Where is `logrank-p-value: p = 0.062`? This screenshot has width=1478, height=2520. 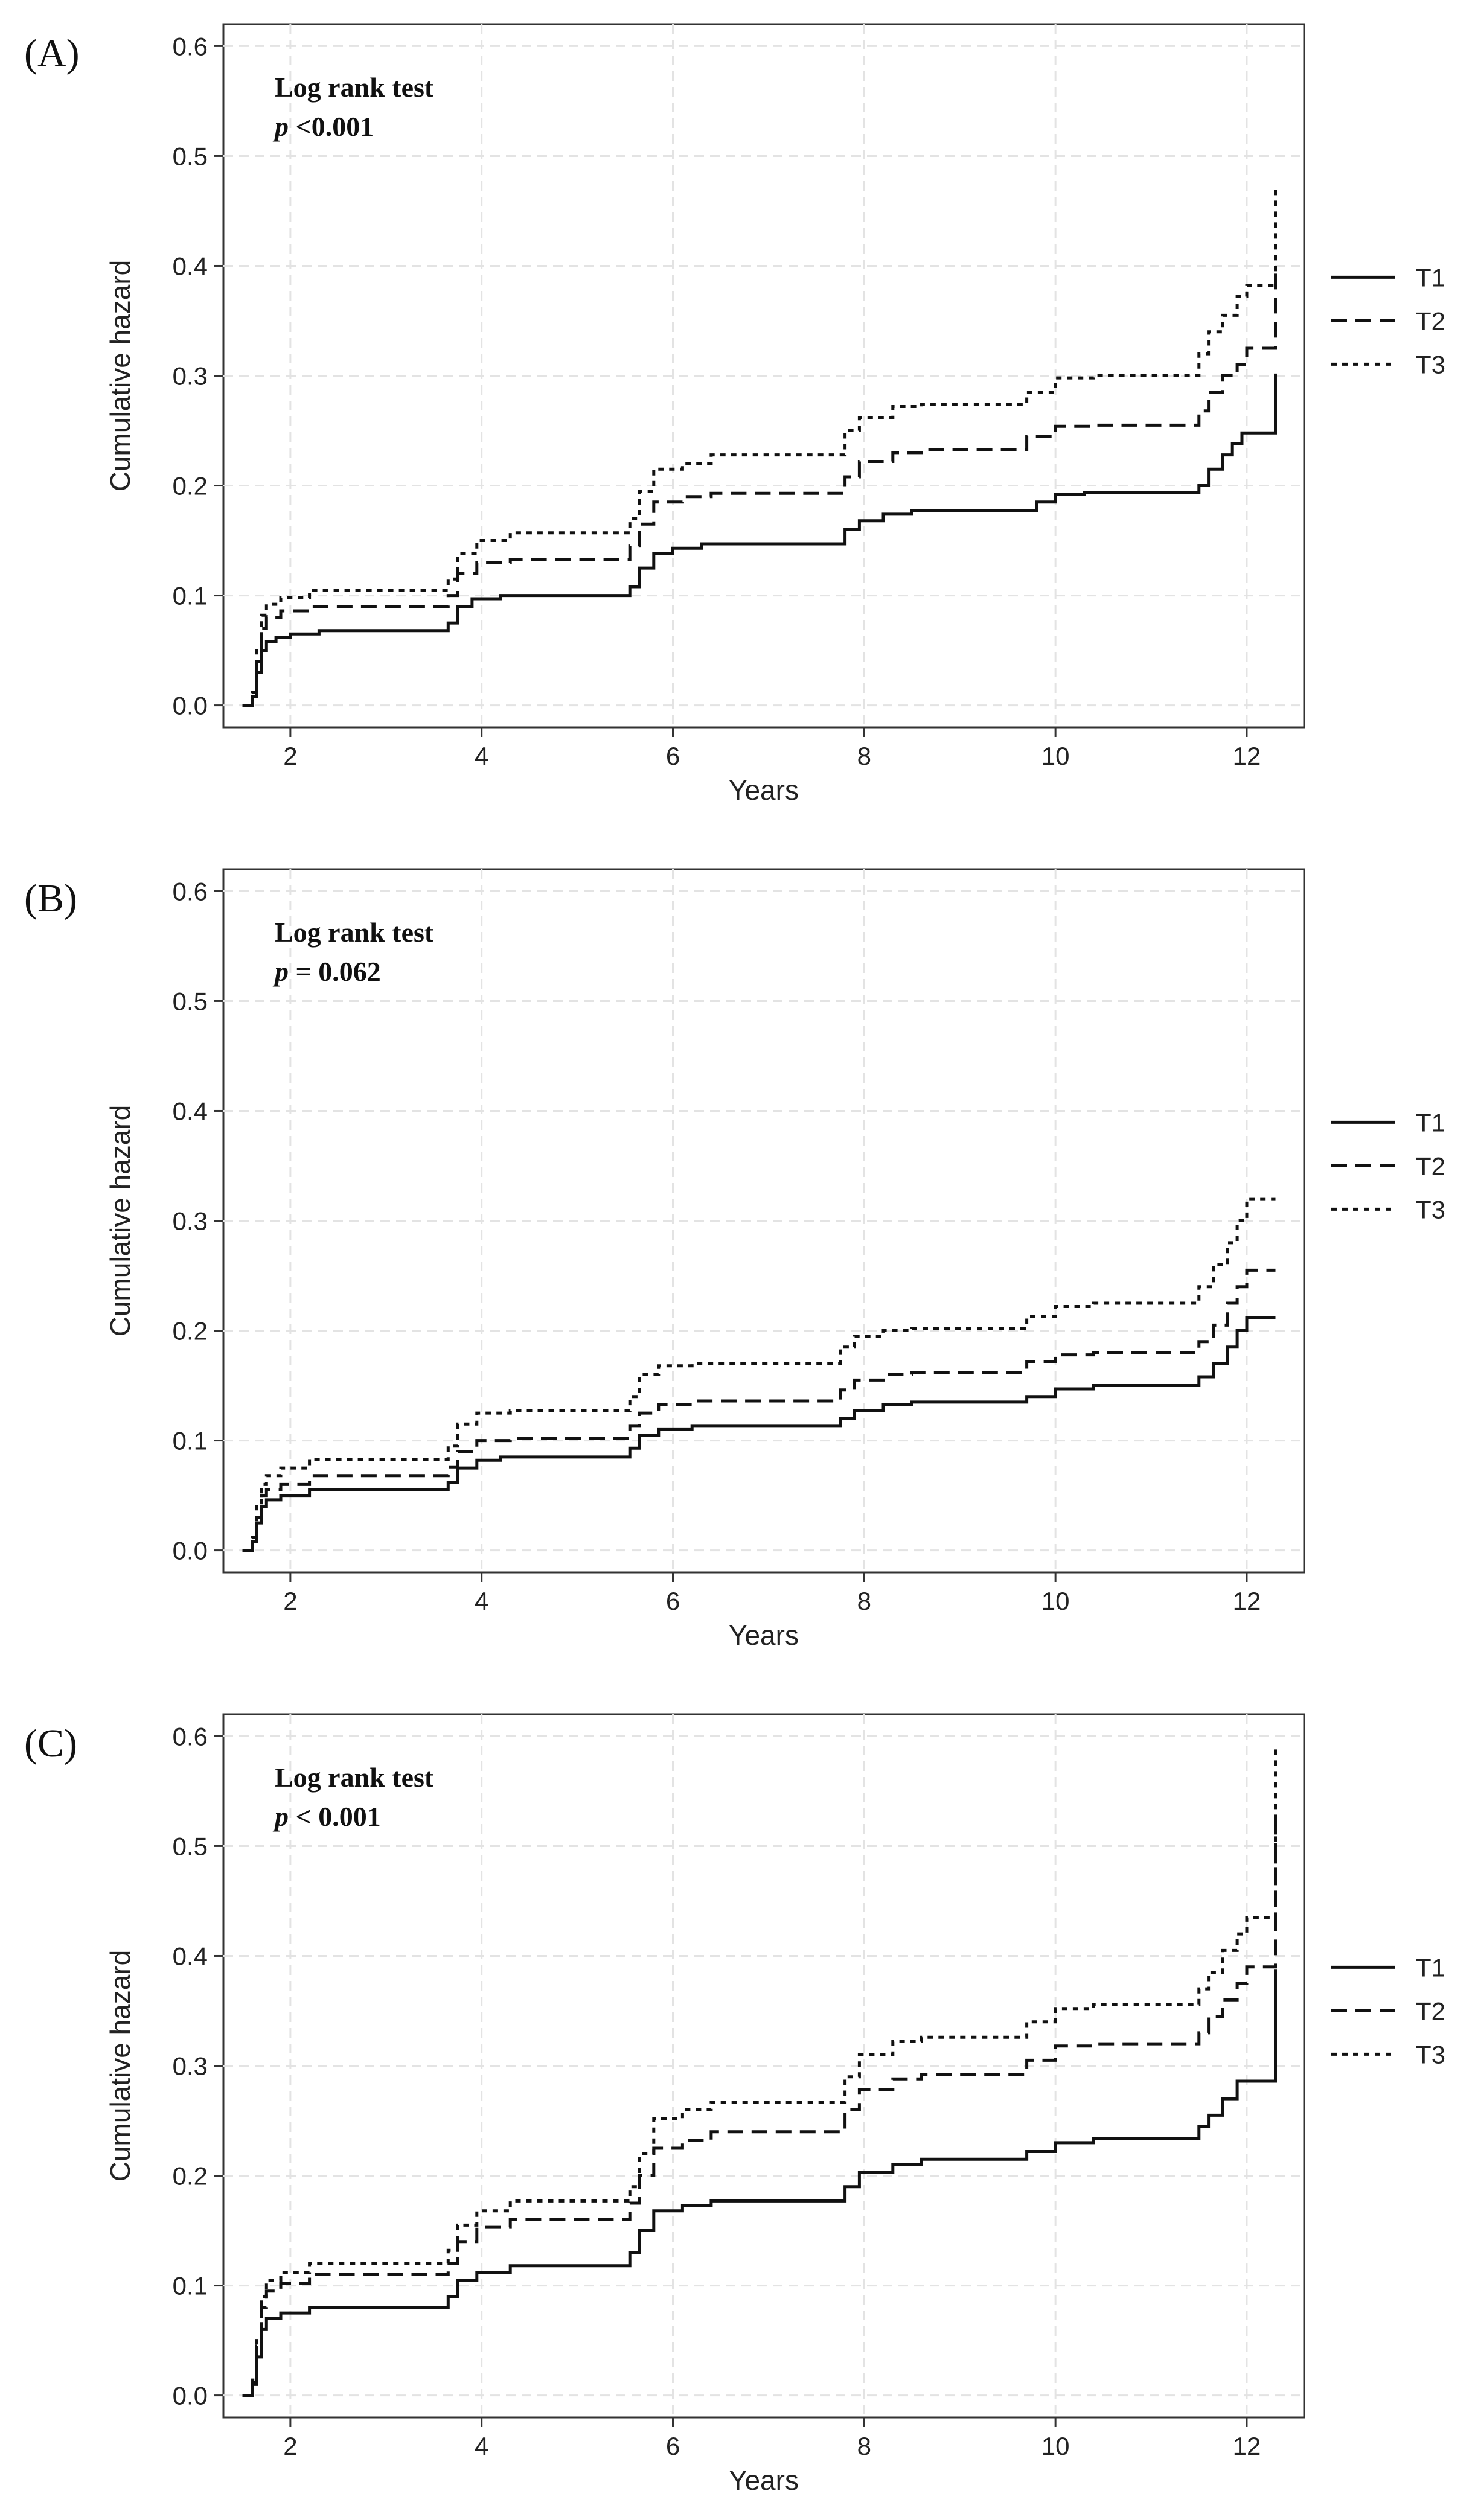 logrank-p-value: p = 0.062 is located at coordinates (326, 971).